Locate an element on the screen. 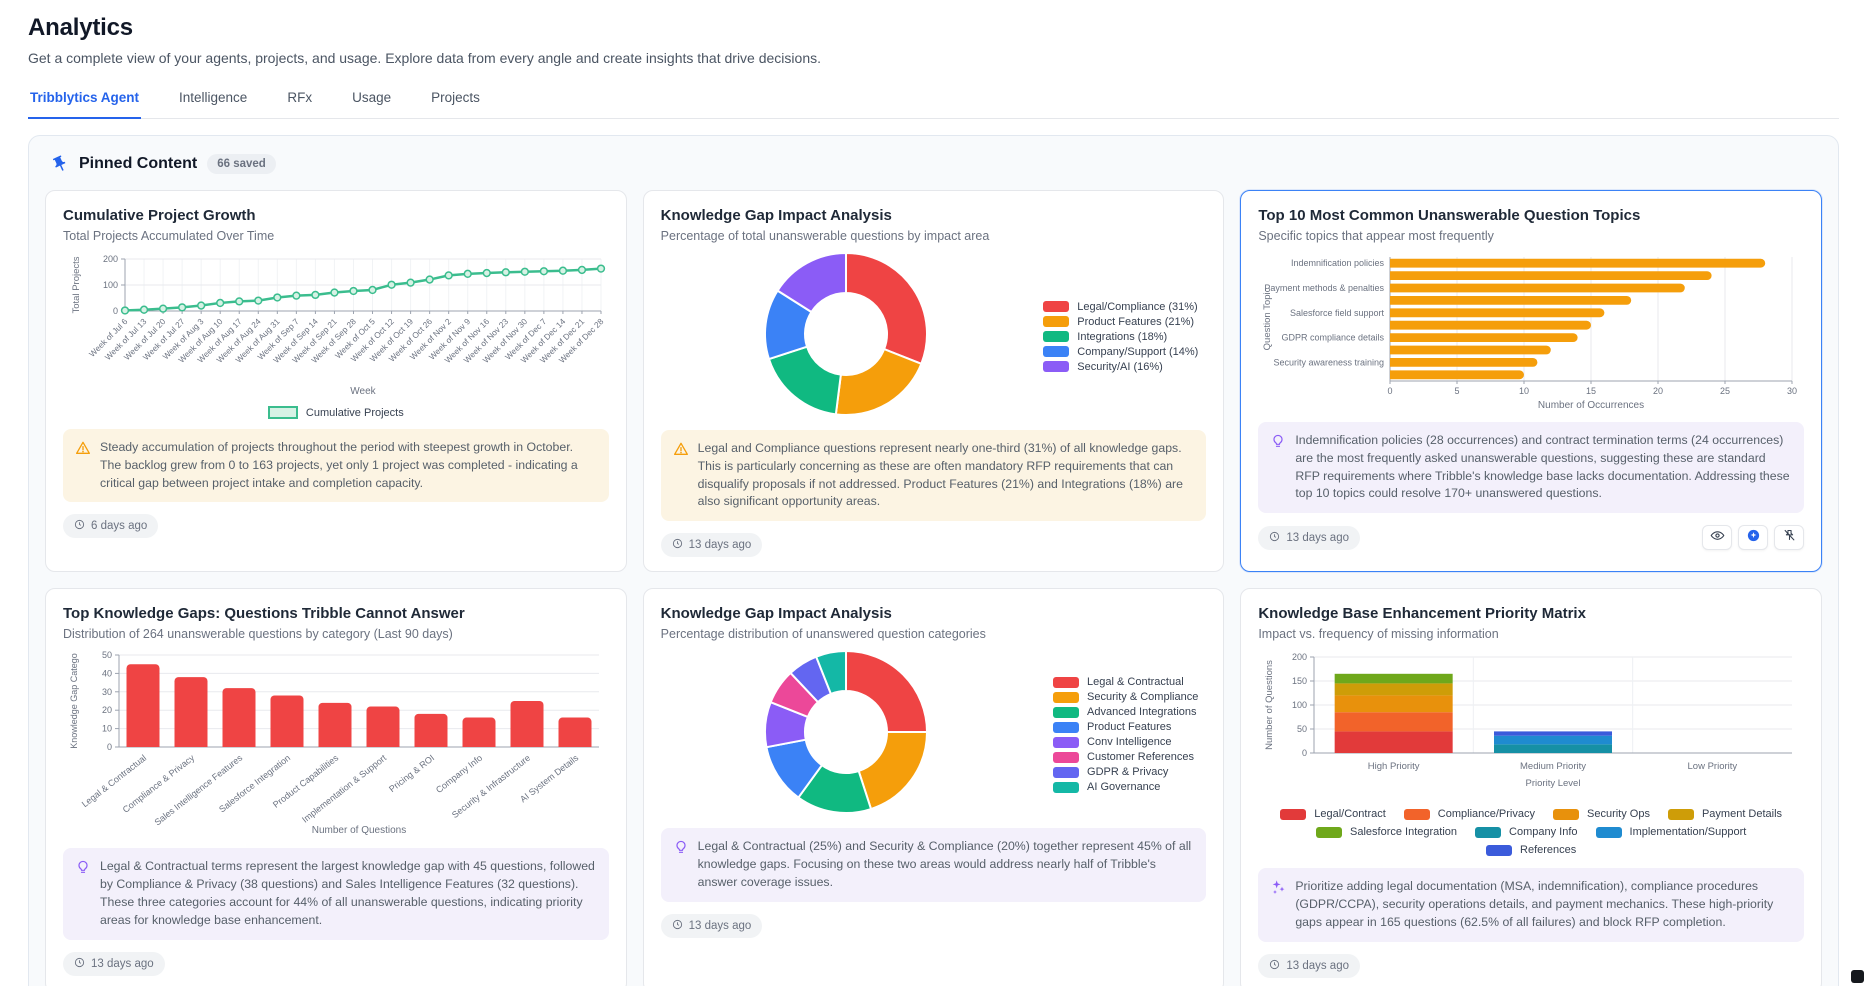 This screenshot has height=986, width=1867. svg-text: 0 is located at coordinates (109, 747).